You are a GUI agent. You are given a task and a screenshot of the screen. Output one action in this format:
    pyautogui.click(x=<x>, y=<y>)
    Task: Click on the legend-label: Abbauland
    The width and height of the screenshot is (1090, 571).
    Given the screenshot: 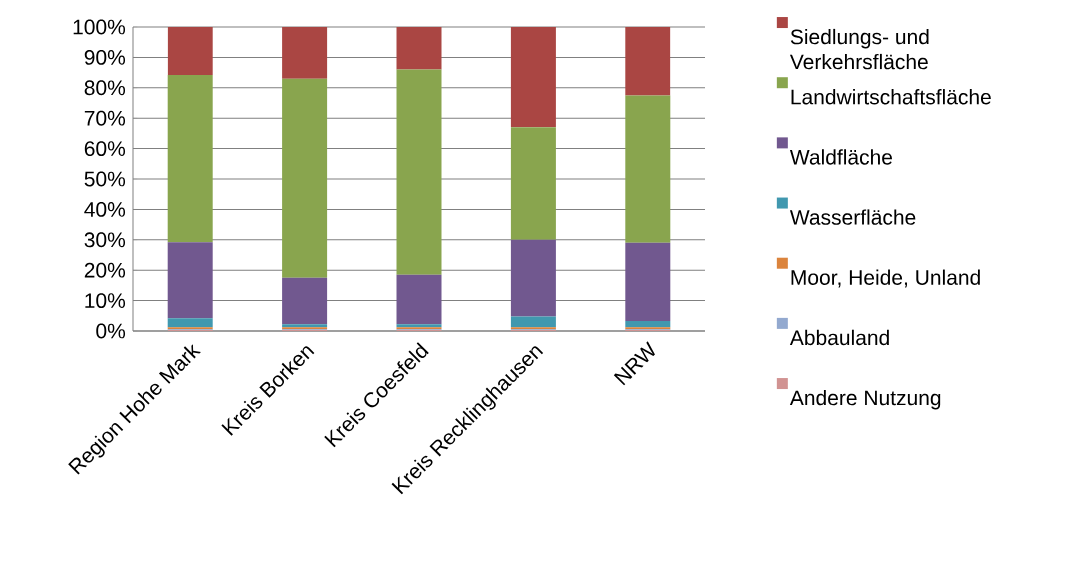 What is the action you would take?
    pyautogui.click(x=839, y=337)
    